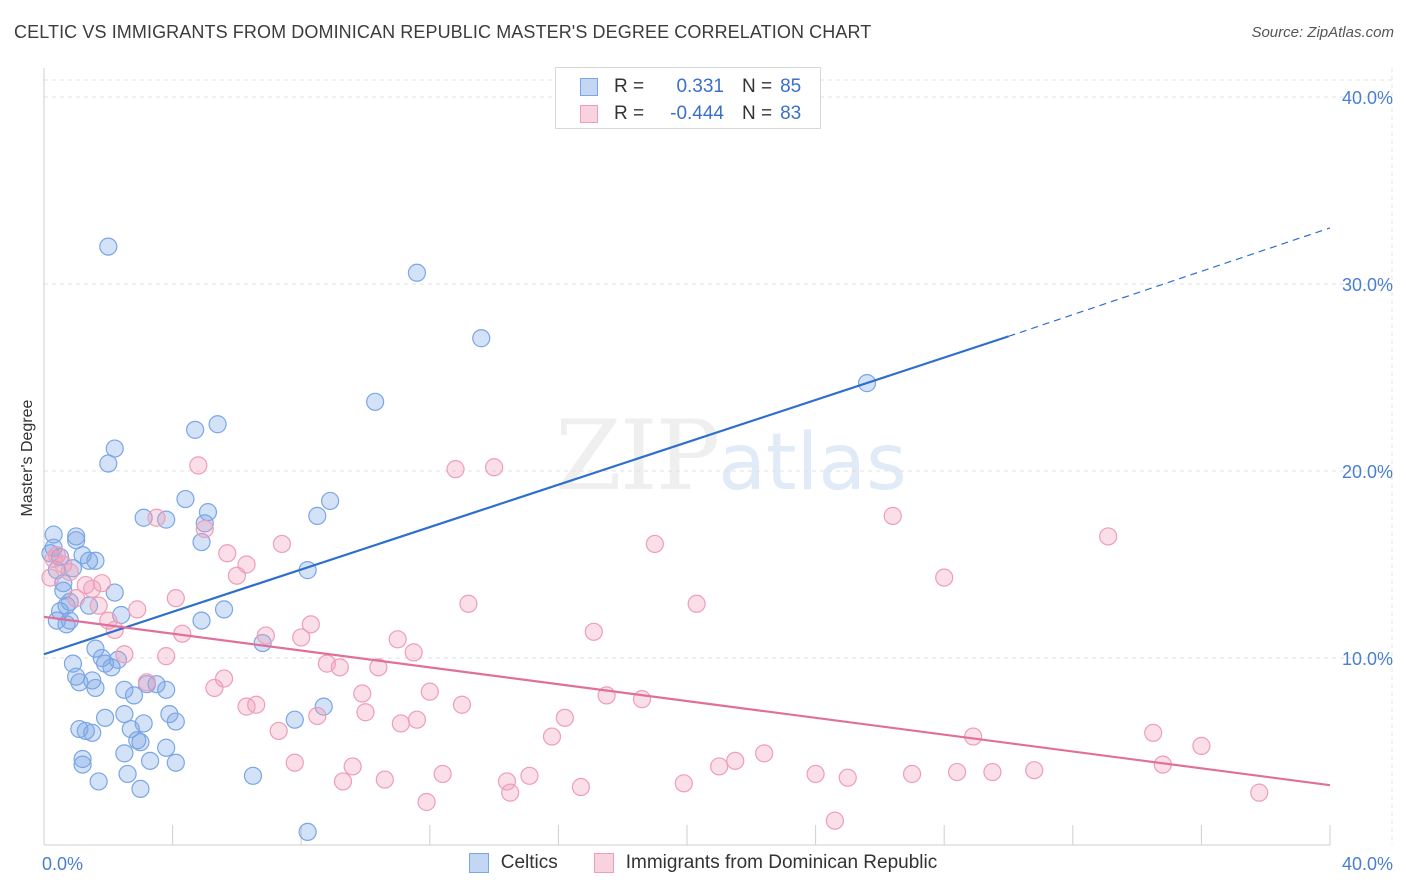 The height and width of the screenshot is (892, 1406). What do you see at coordinates (697, 113) in the screenshot?
I see `legend-r-value: -0.444` at bounding box center [697, 113].